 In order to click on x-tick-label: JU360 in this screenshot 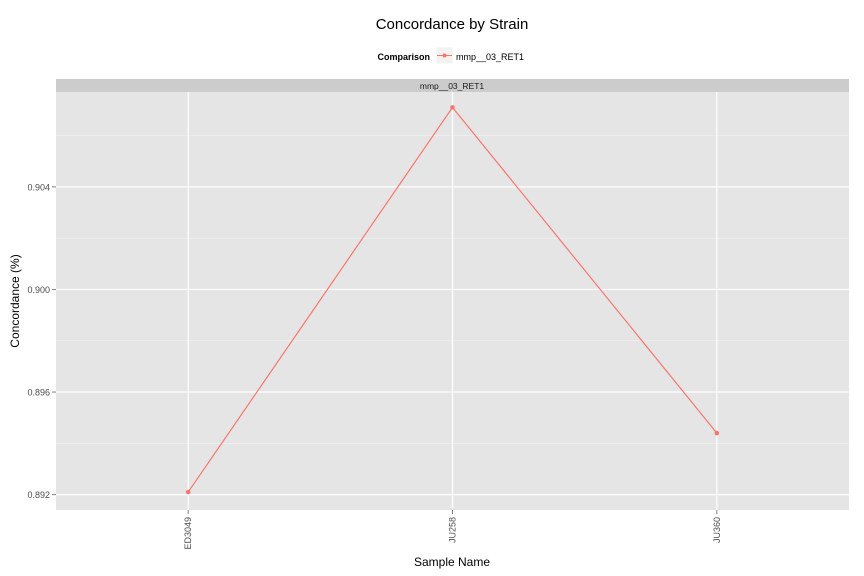, I will do `click(717, 530)`.